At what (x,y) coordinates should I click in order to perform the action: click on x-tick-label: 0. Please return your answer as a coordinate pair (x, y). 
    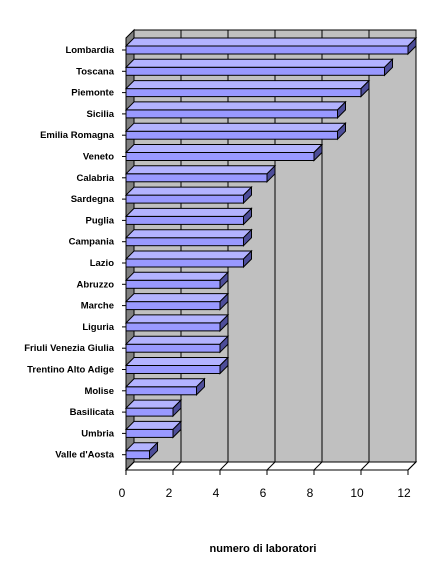
    Looking at the image, I should click on (122, 493).